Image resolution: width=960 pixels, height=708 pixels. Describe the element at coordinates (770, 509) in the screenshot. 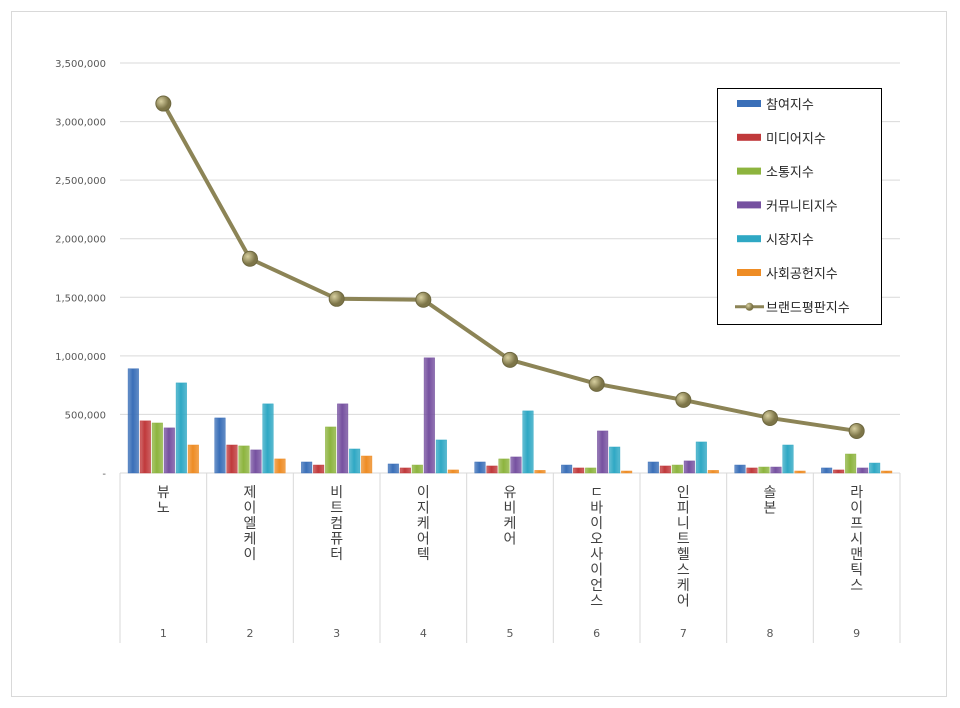

I see `category-label-char: 본` at that location.